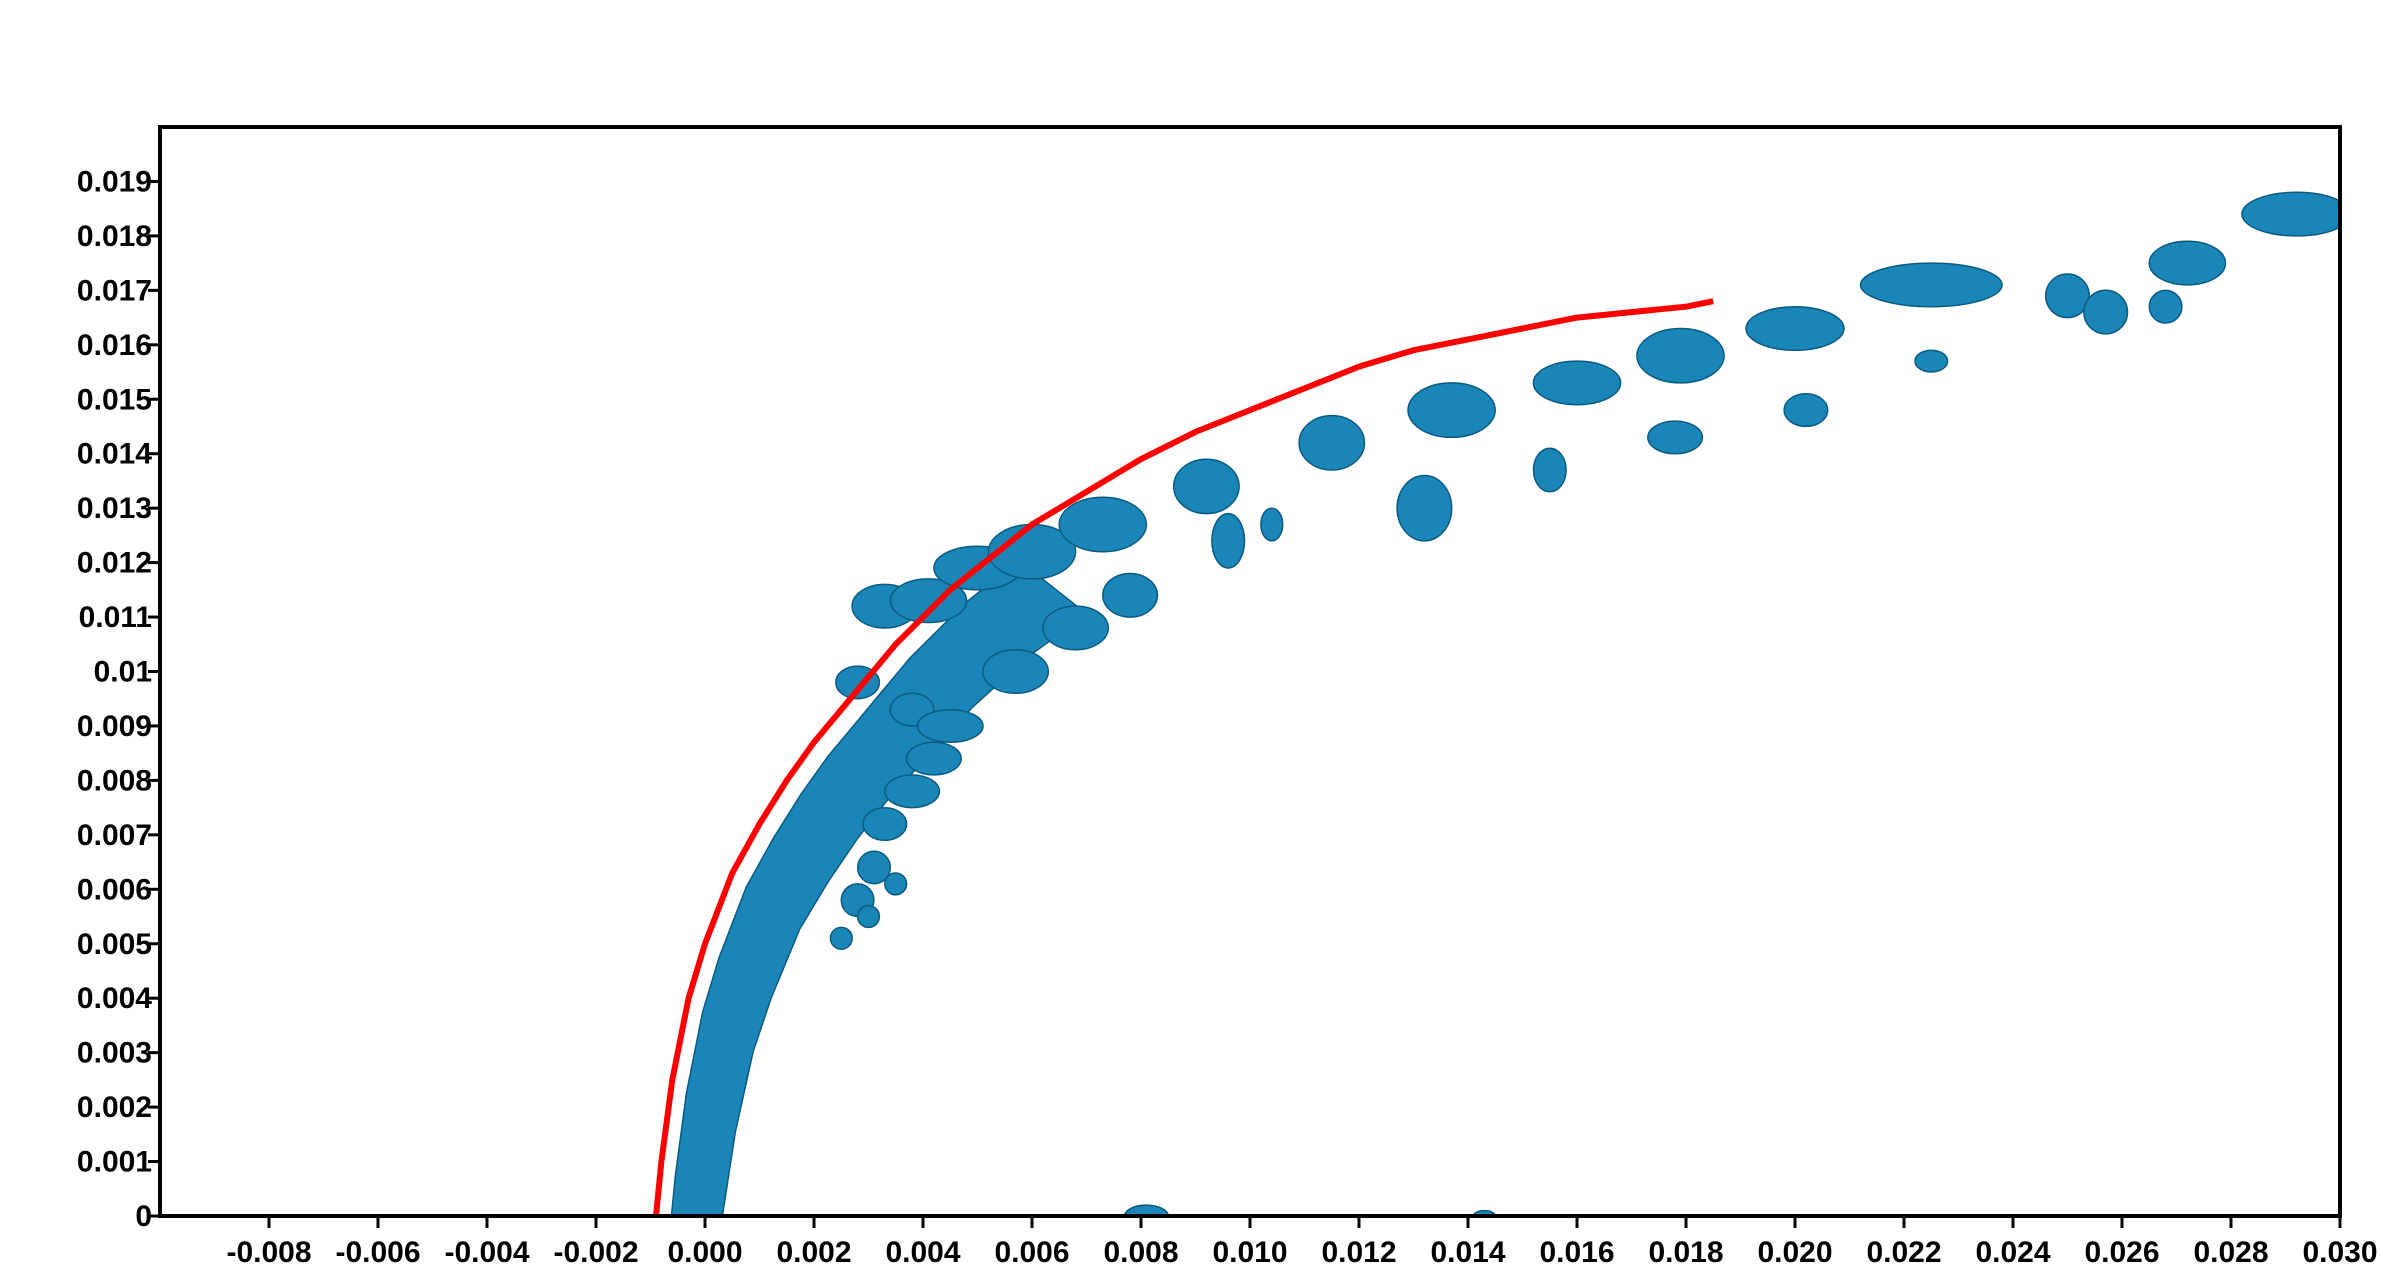 This screenshot has width=2381, height=1282. What do you see at coordinates (114, 998) in the screenshot?
I see `y-tick-label: 0.004` at bounding box center [114, 998].